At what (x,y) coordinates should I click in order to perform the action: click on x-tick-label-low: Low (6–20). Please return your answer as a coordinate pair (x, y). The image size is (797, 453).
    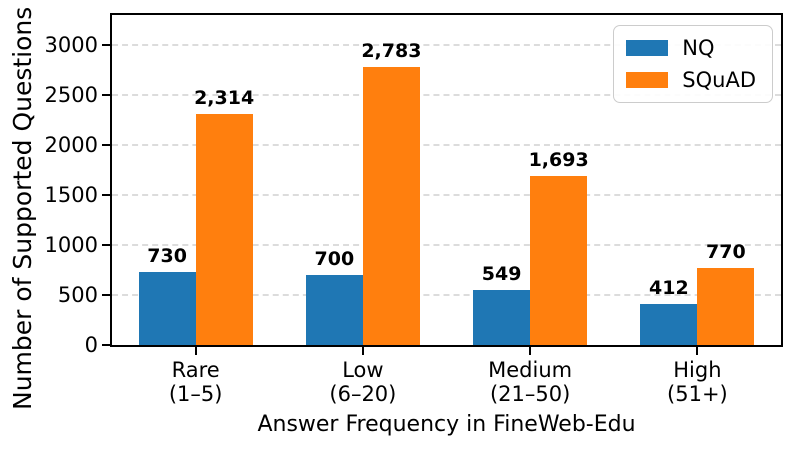
    Looking at the image, I should click on (362, 382).